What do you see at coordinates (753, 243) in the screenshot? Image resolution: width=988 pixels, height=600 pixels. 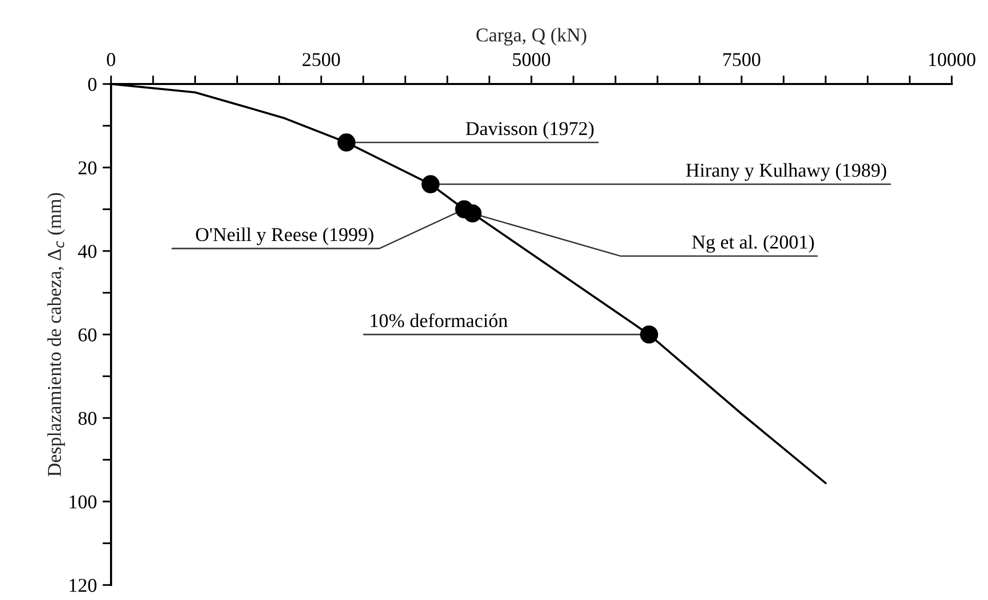 I see `annotation: Ng et al. (2001)` at bounding box center [753, 243].